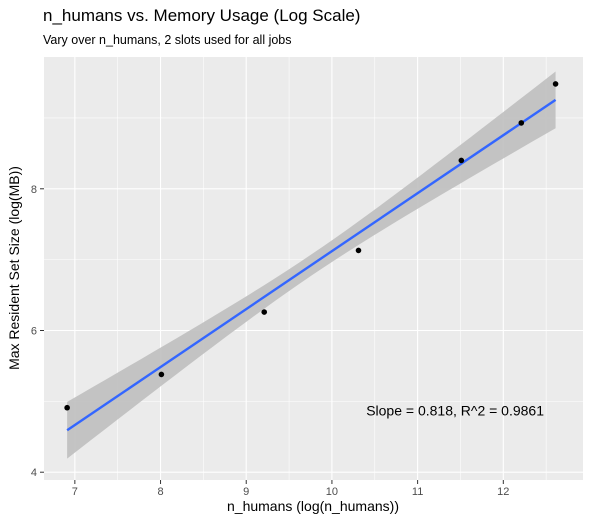 This screenshot has width=590, height=522. Describe the element at coordinates (332, 492) in the screenshot. I see `x-tick-label: 10` at that location.